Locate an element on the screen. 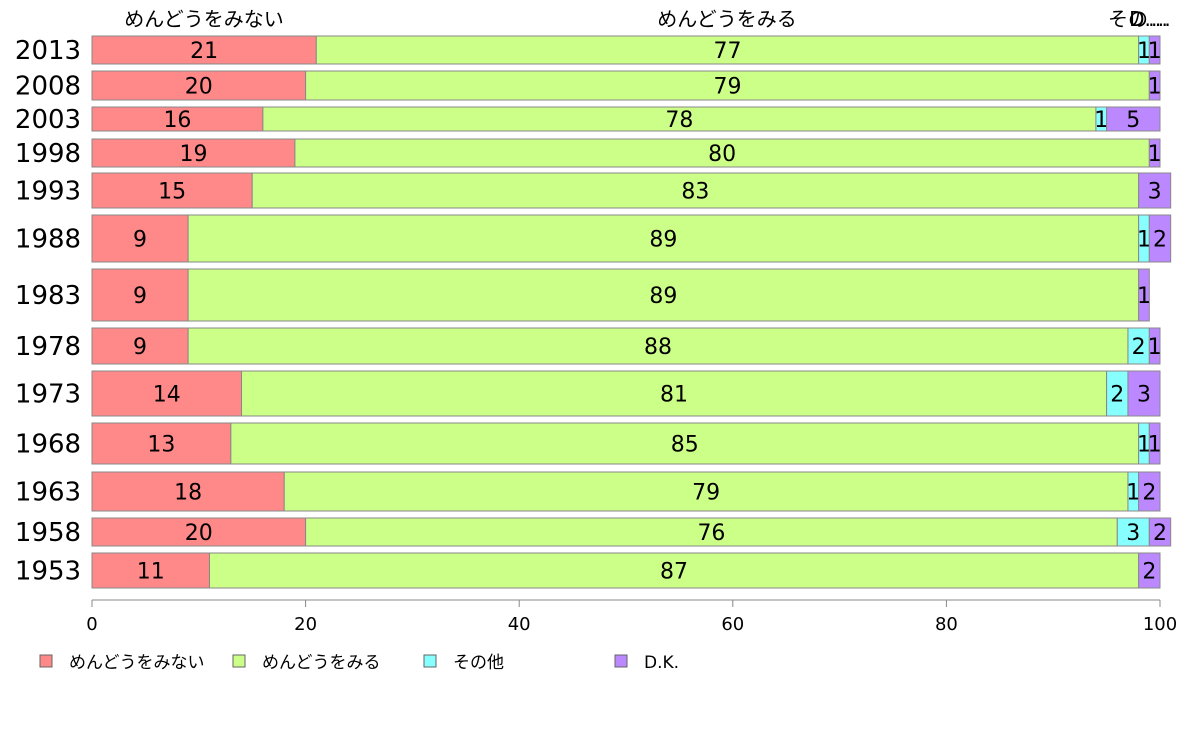 The width and height of the screenshot is (1188, 736). bar-value-label: 80 is located at coordinates (722, 154).